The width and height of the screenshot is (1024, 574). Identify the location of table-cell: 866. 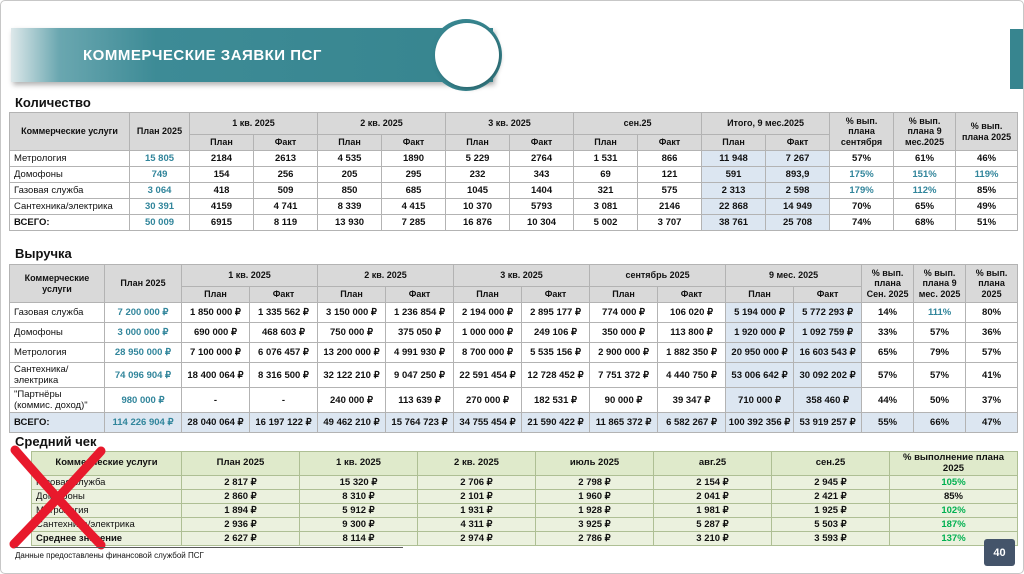
(670, 158).